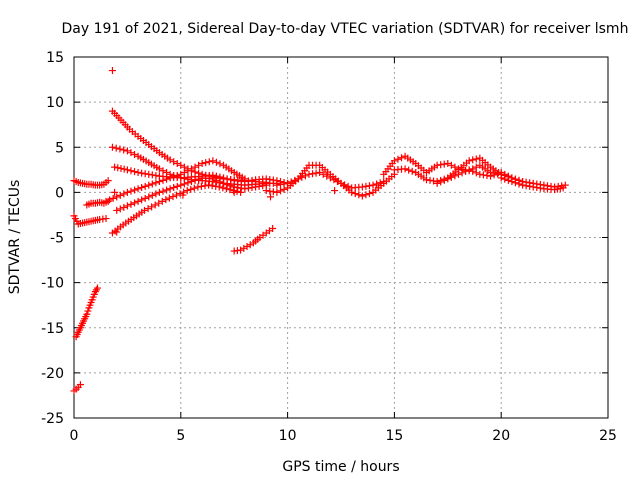 Image resolution: width=640 pixels, height=480 pixels. I want to click on series-arc-j, so click(86, 312).